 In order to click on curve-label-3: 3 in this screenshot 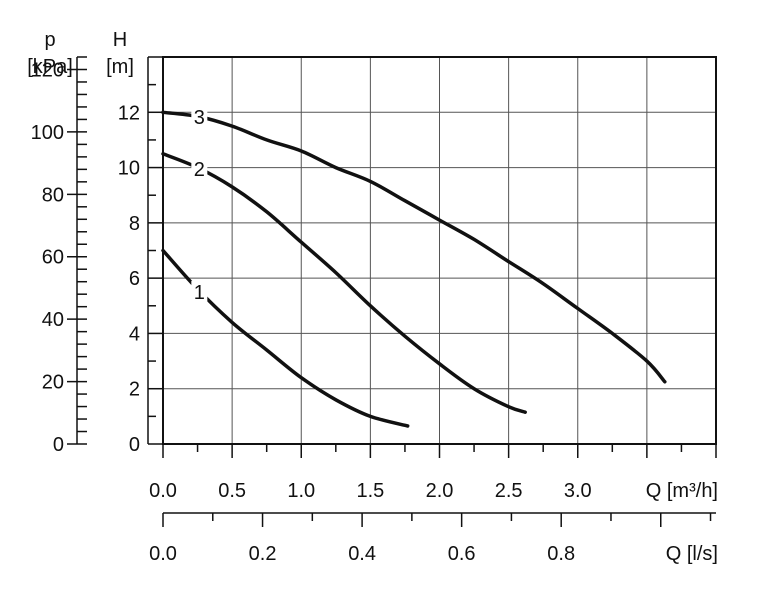, I will do `click(199, 118)`.